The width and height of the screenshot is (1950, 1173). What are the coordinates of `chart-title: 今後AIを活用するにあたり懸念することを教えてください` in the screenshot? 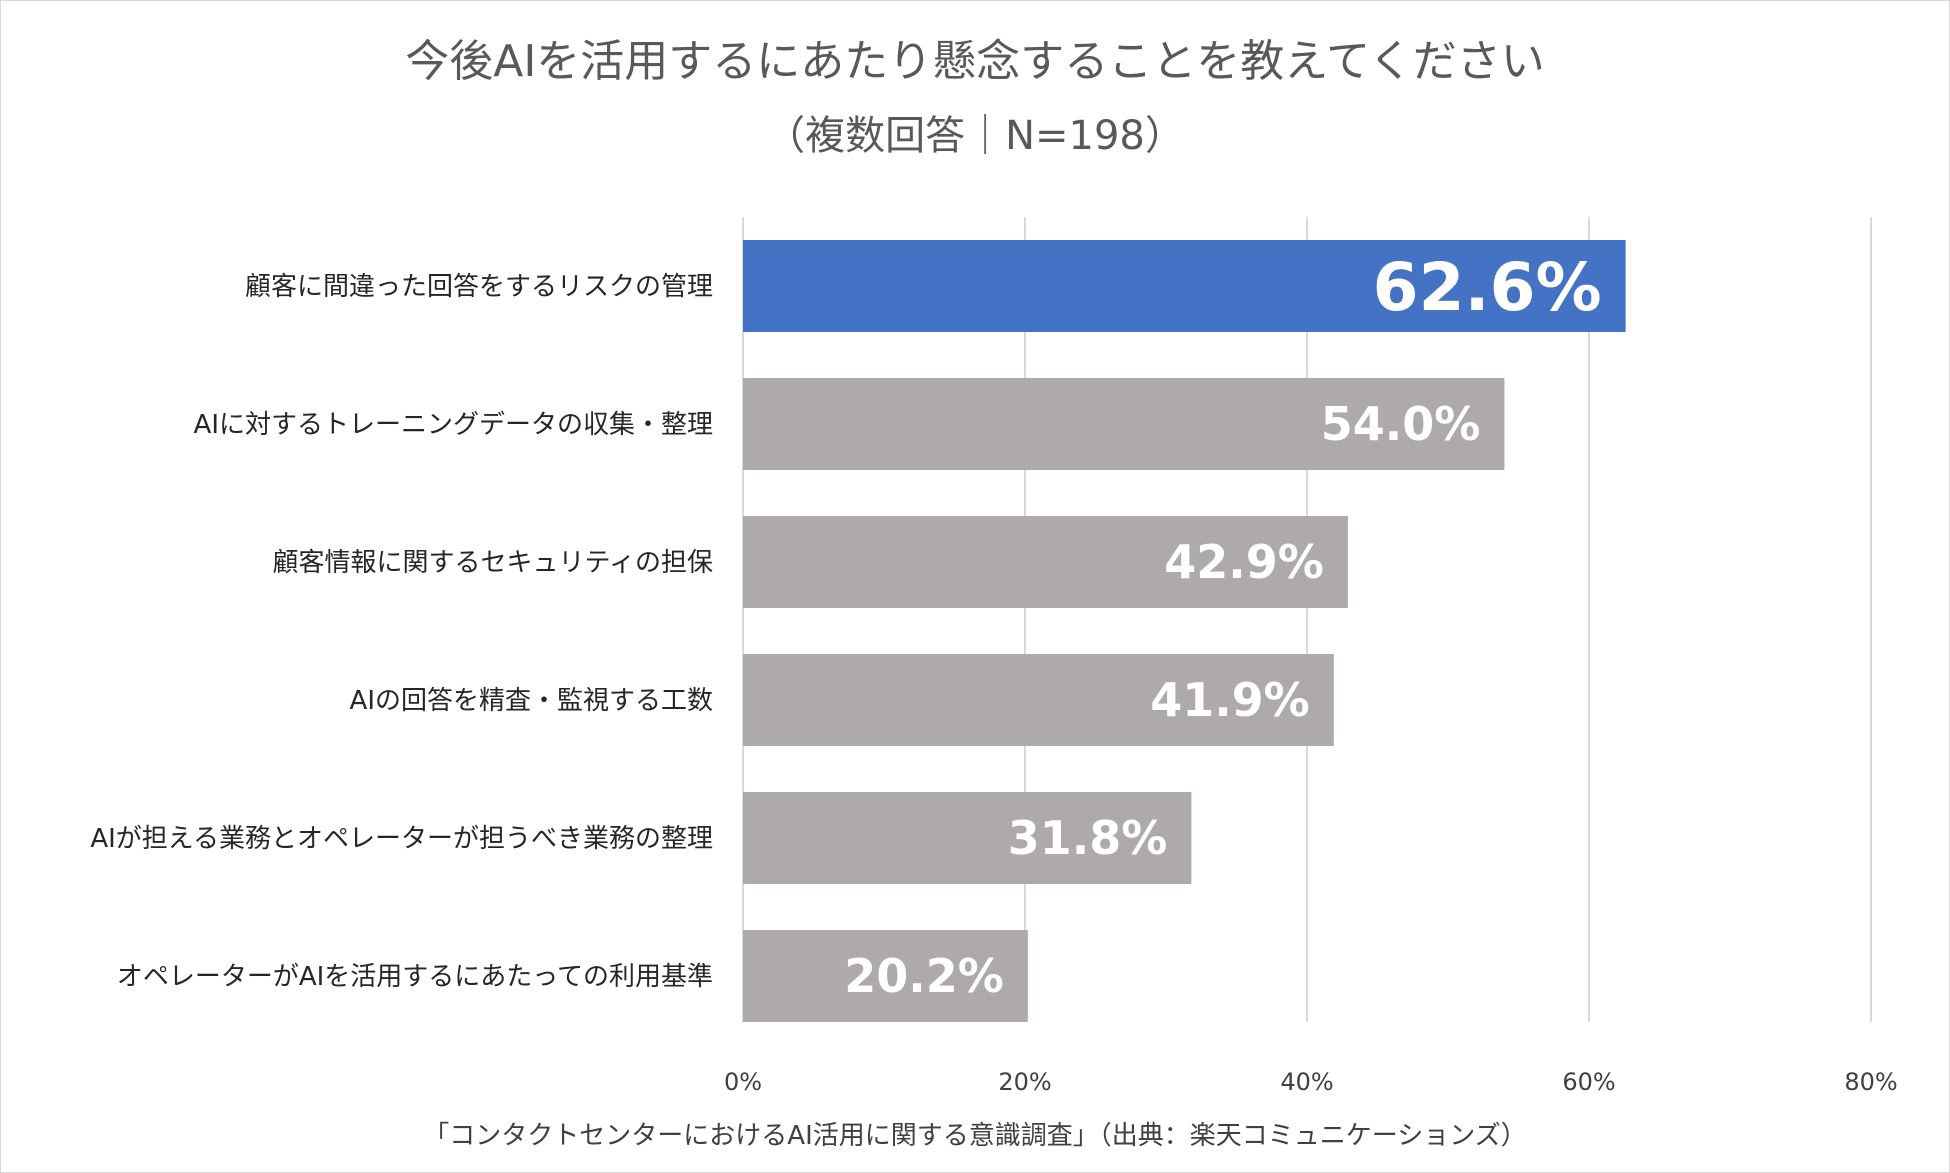 It's located at (975, 61).